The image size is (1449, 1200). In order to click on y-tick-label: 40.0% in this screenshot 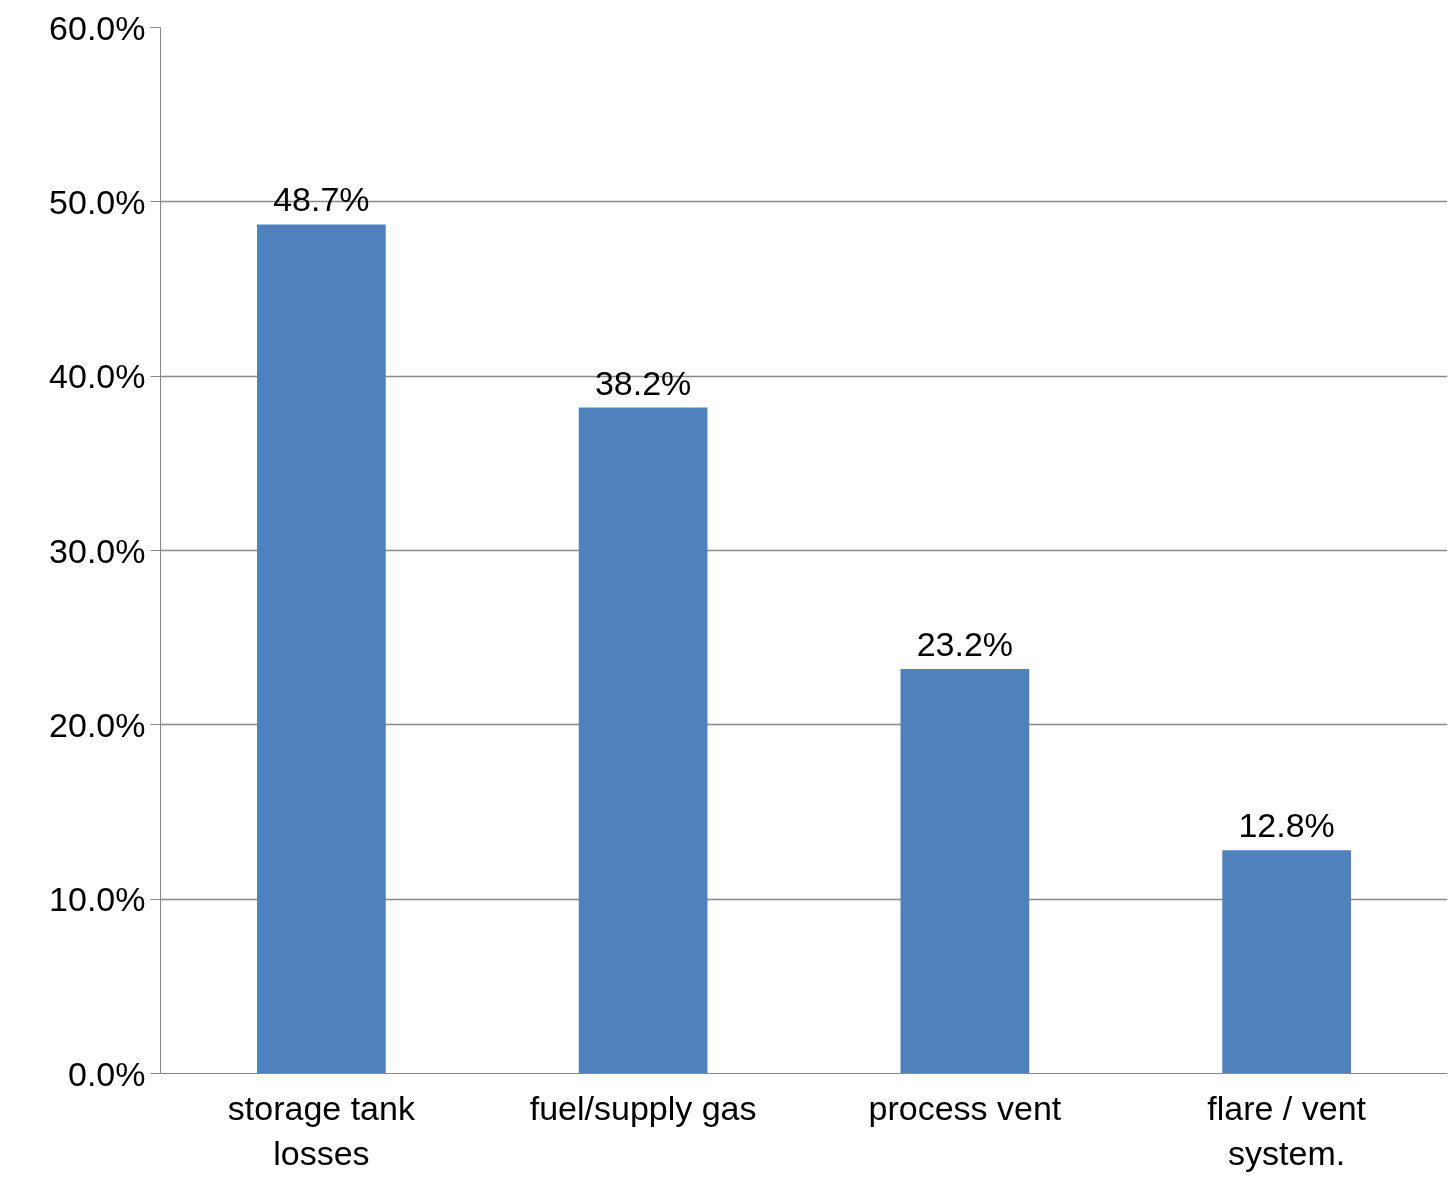, I will do `click(97, 376)`.